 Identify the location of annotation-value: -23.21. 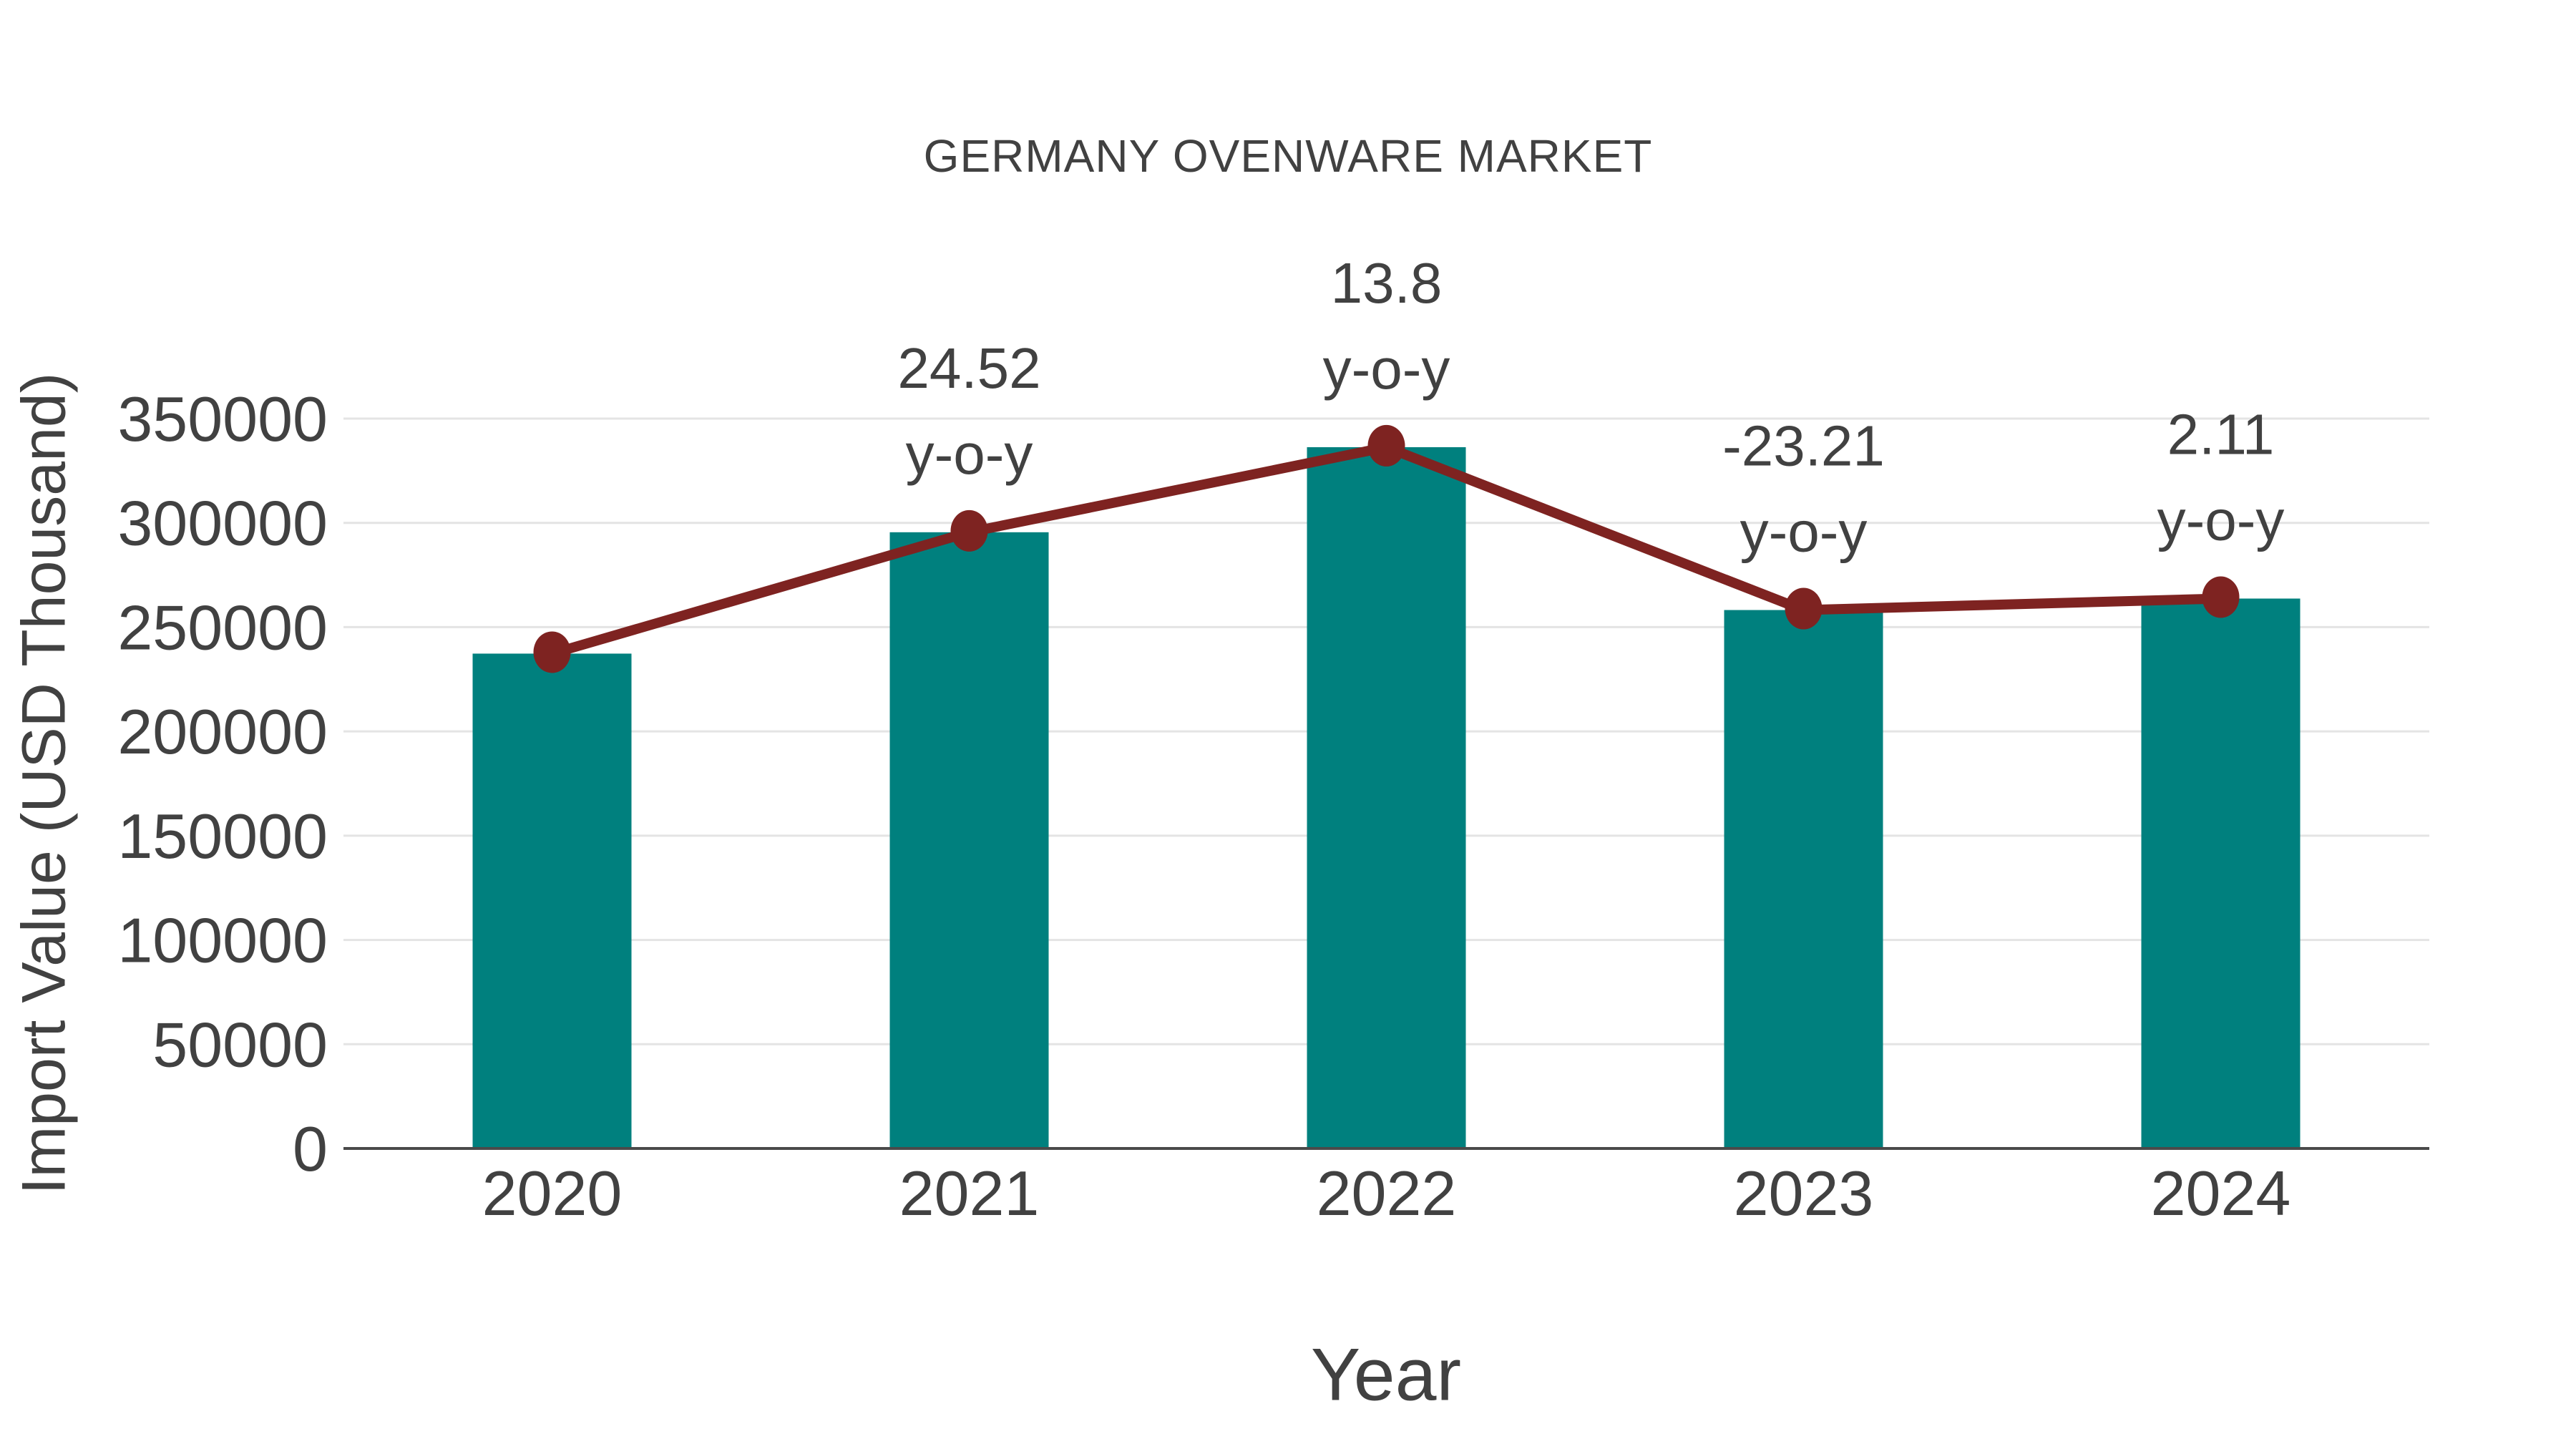
(1803, 446).